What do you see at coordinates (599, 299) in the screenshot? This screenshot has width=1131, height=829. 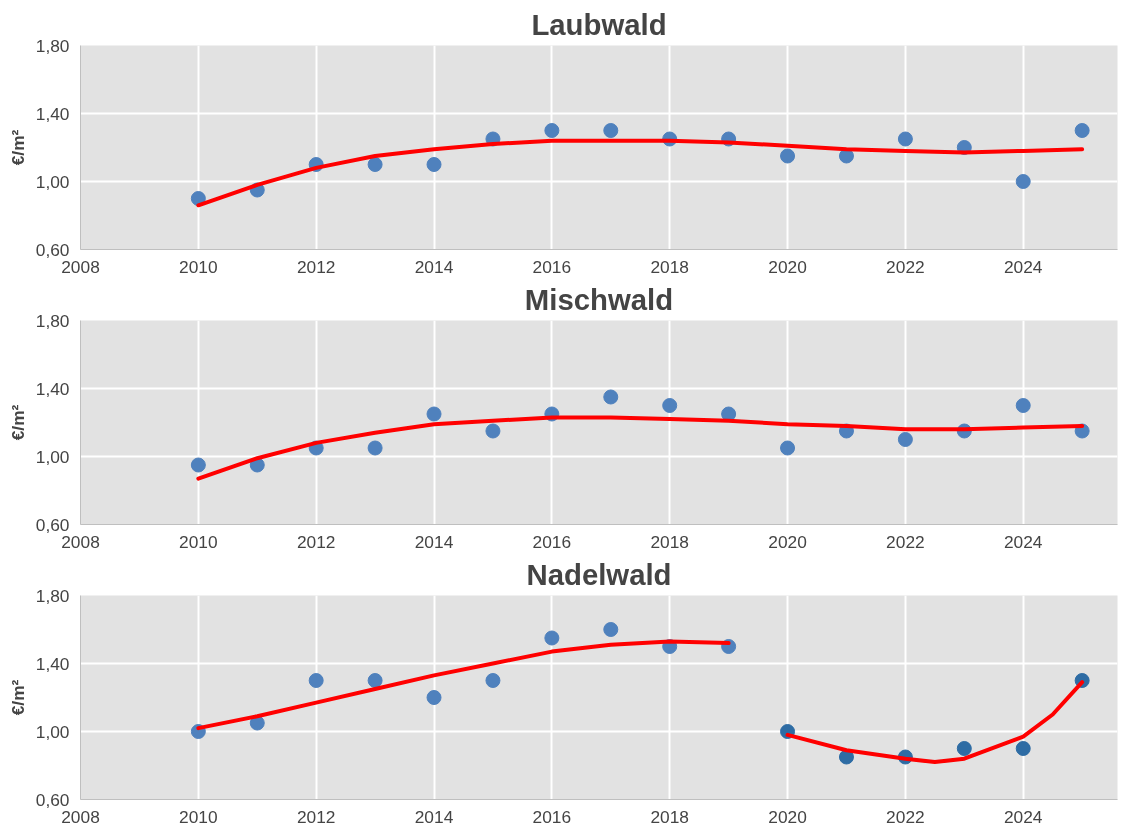 I see `chart-title: Mischwald` at bounding box center [599, 299].